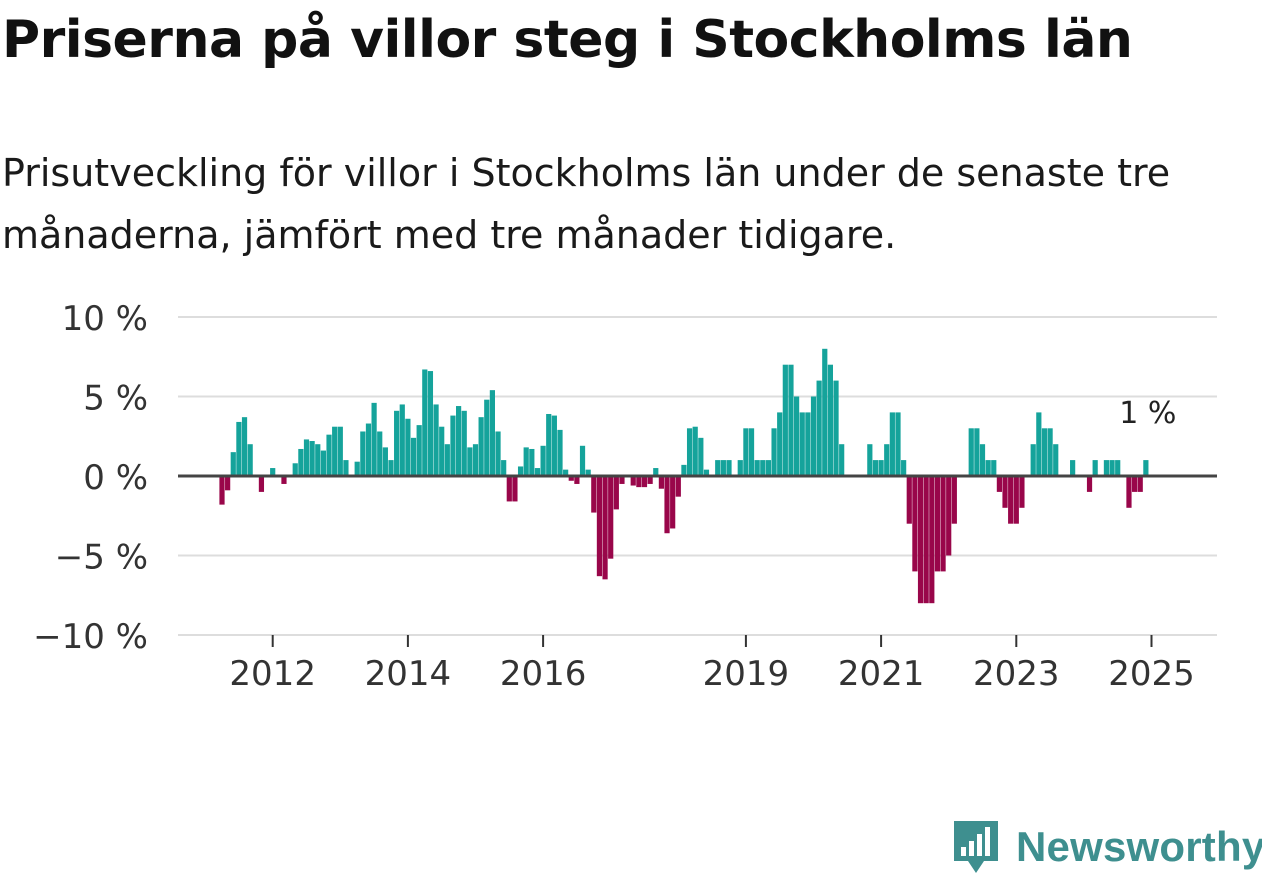 The image size is (1262, 879). I want to click on y-tick-label: −5 %, so click(101, 558).